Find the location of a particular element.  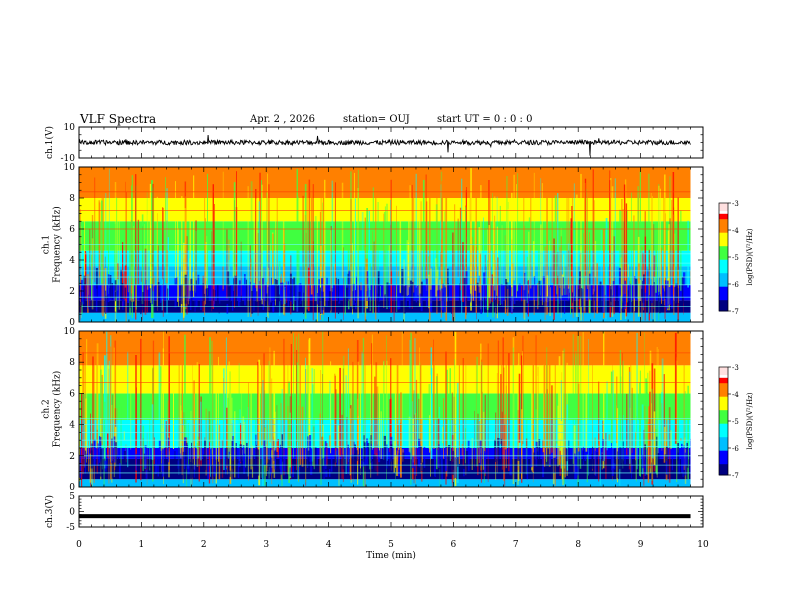

y-tick-label: 6 is located at coordinates (72, 394).